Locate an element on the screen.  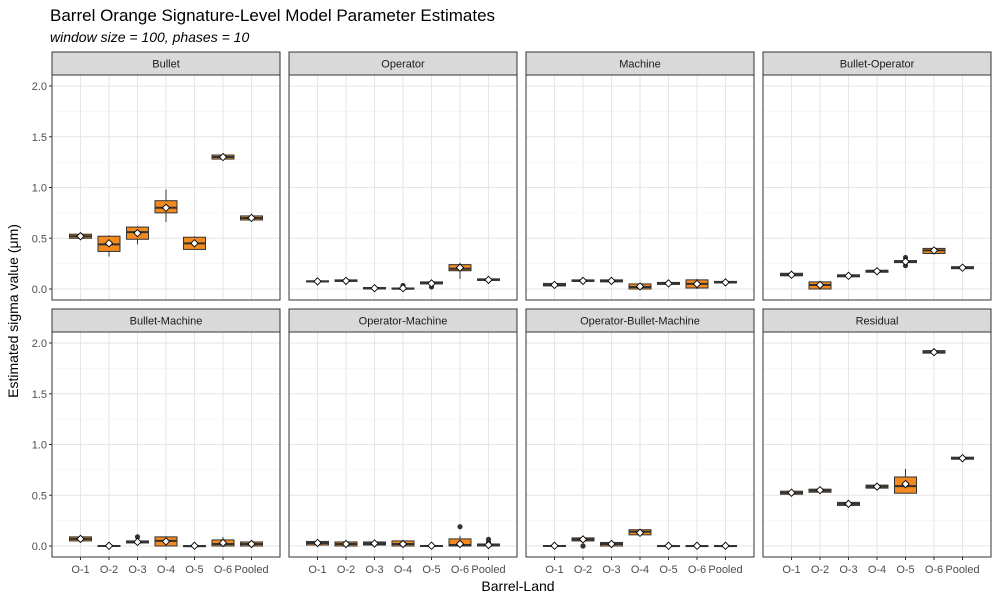
facet-label: Residual is located at coordinates (877, 322).